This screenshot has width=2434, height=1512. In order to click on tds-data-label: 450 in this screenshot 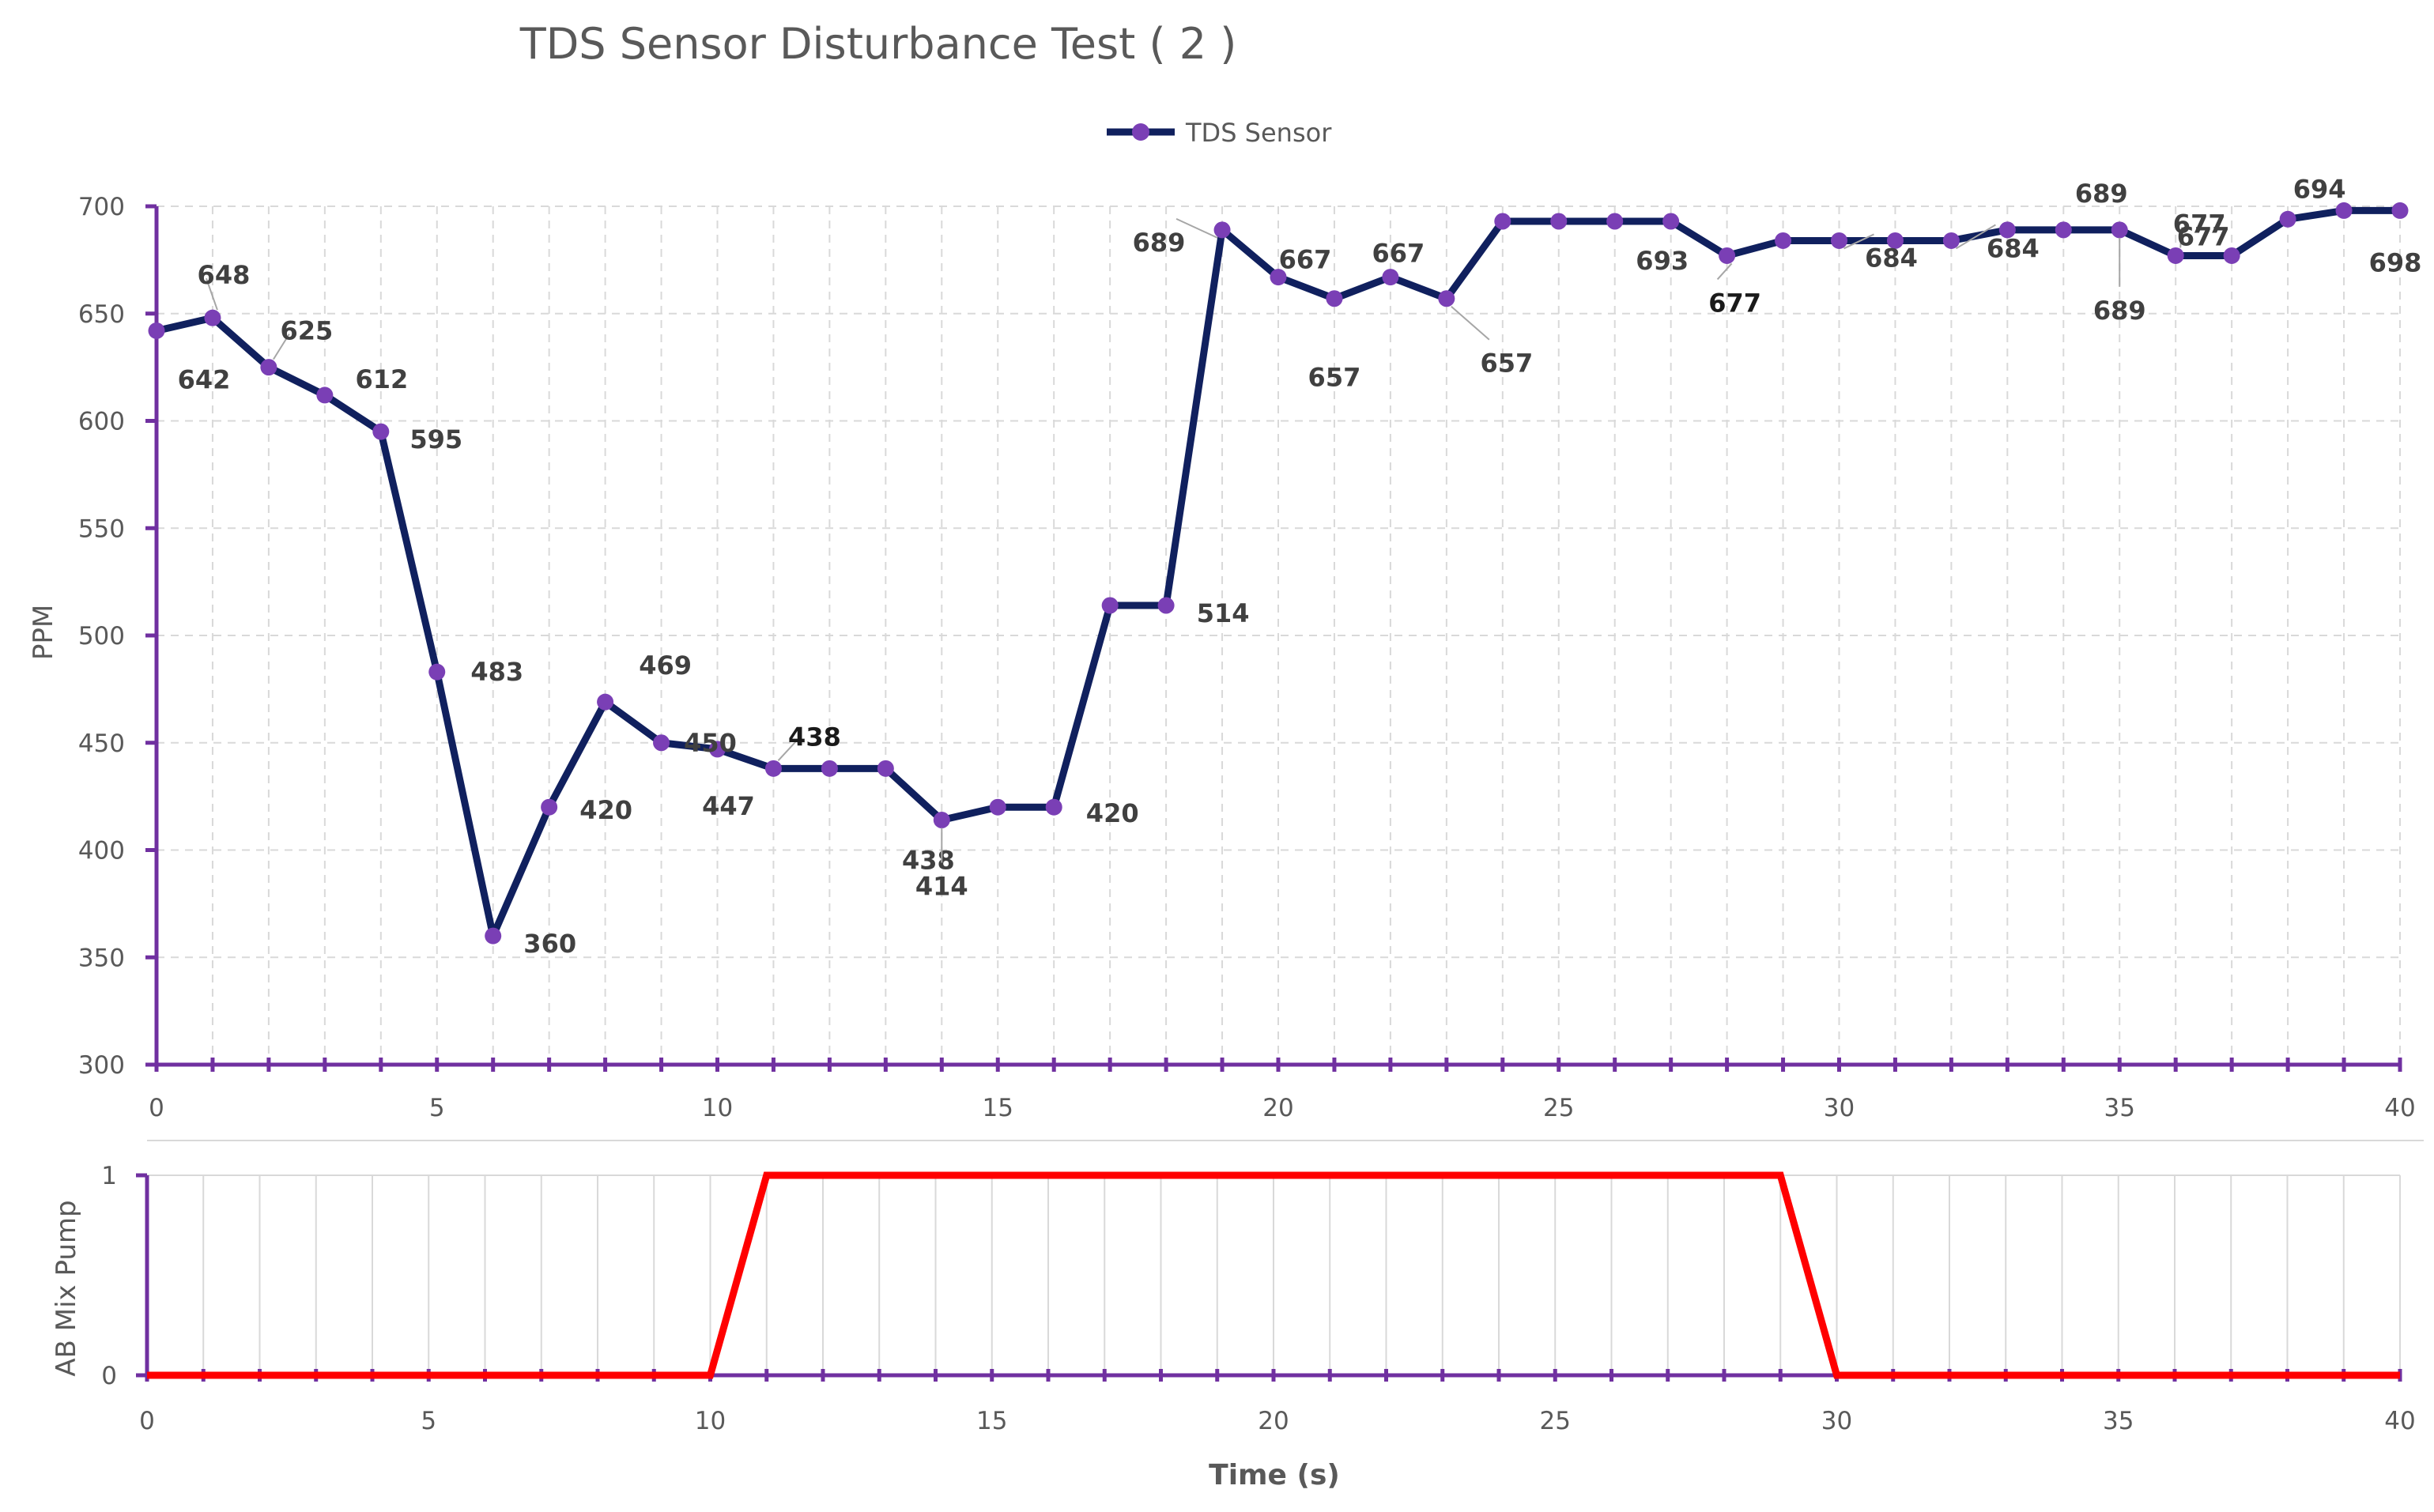, I will do `click(710, 743)`.